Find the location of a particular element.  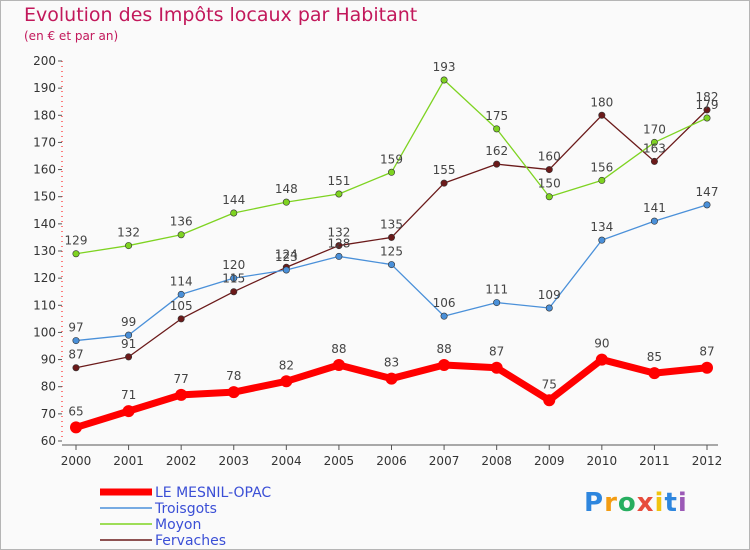

proxiti-logo: Proxiti is located at coordinates (636, 503).